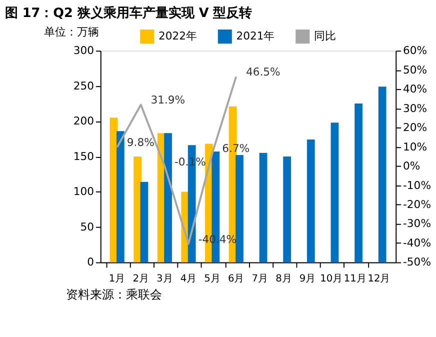 The width and height of the screenshot is (436, 337). I want to click on x-tick-label: 6月, so click(236, 278).